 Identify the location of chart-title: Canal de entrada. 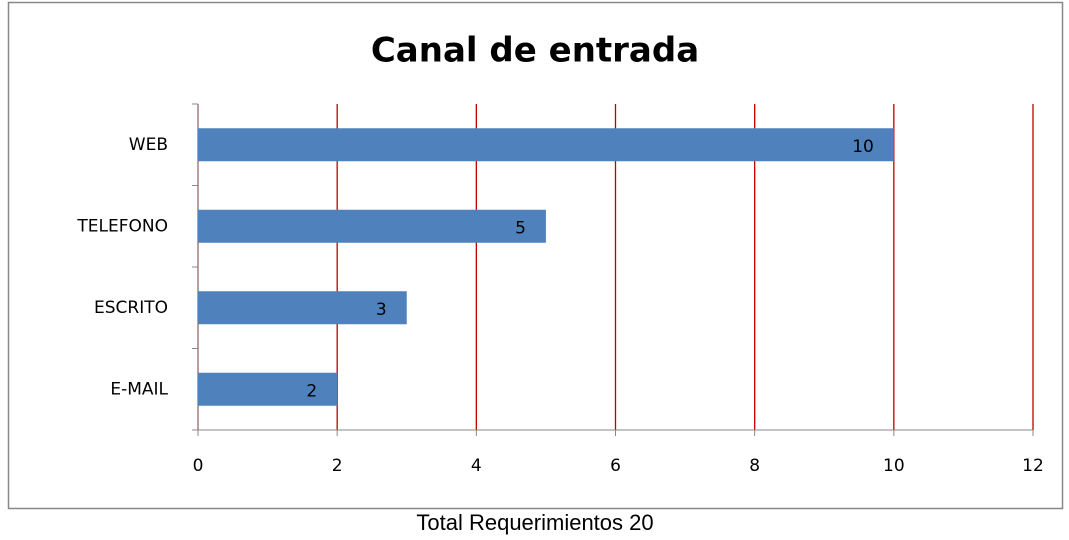
(535, 51).